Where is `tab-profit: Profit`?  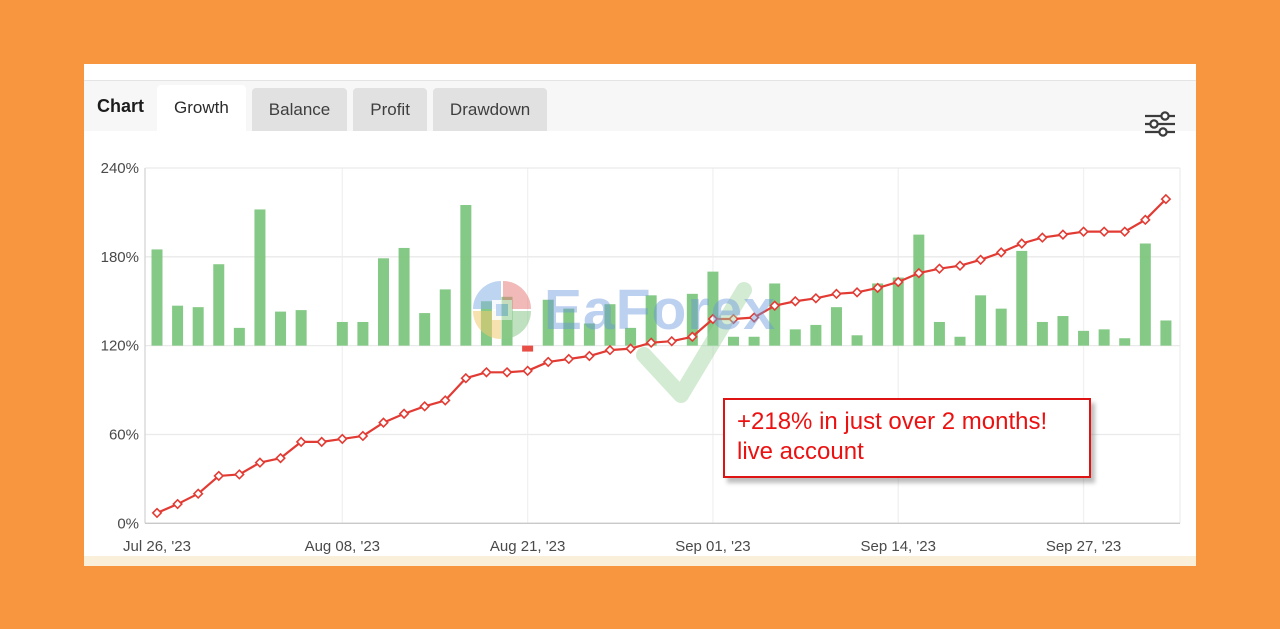 tab-profit: Profit is located at coordinates (390, 109).